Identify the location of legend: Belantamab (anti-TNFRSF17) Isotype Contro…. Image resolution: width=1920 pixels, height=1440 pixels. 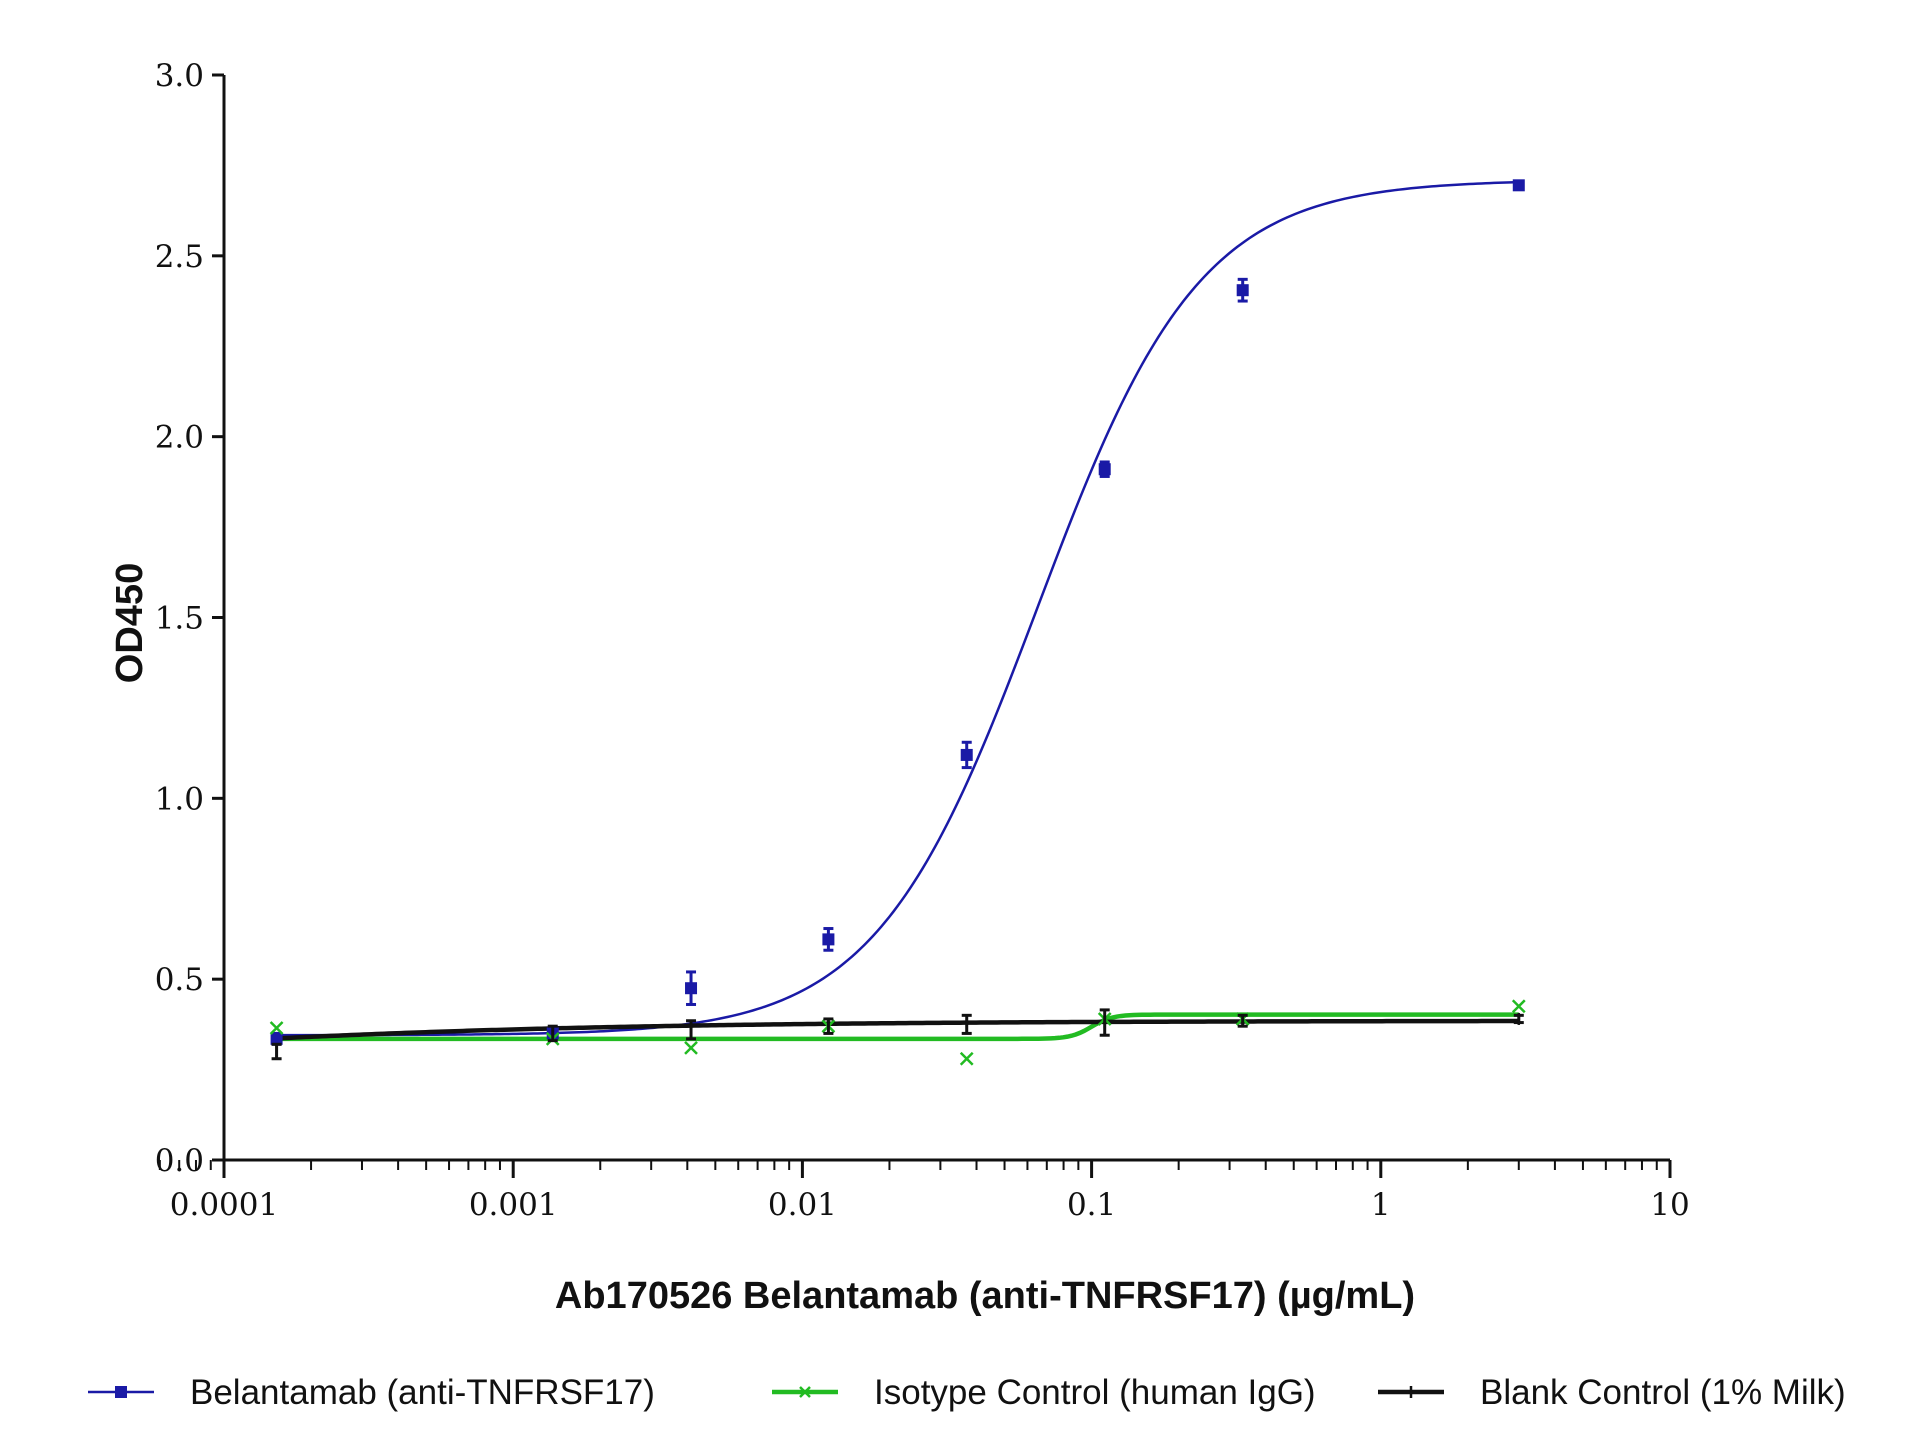
(967, 1392).